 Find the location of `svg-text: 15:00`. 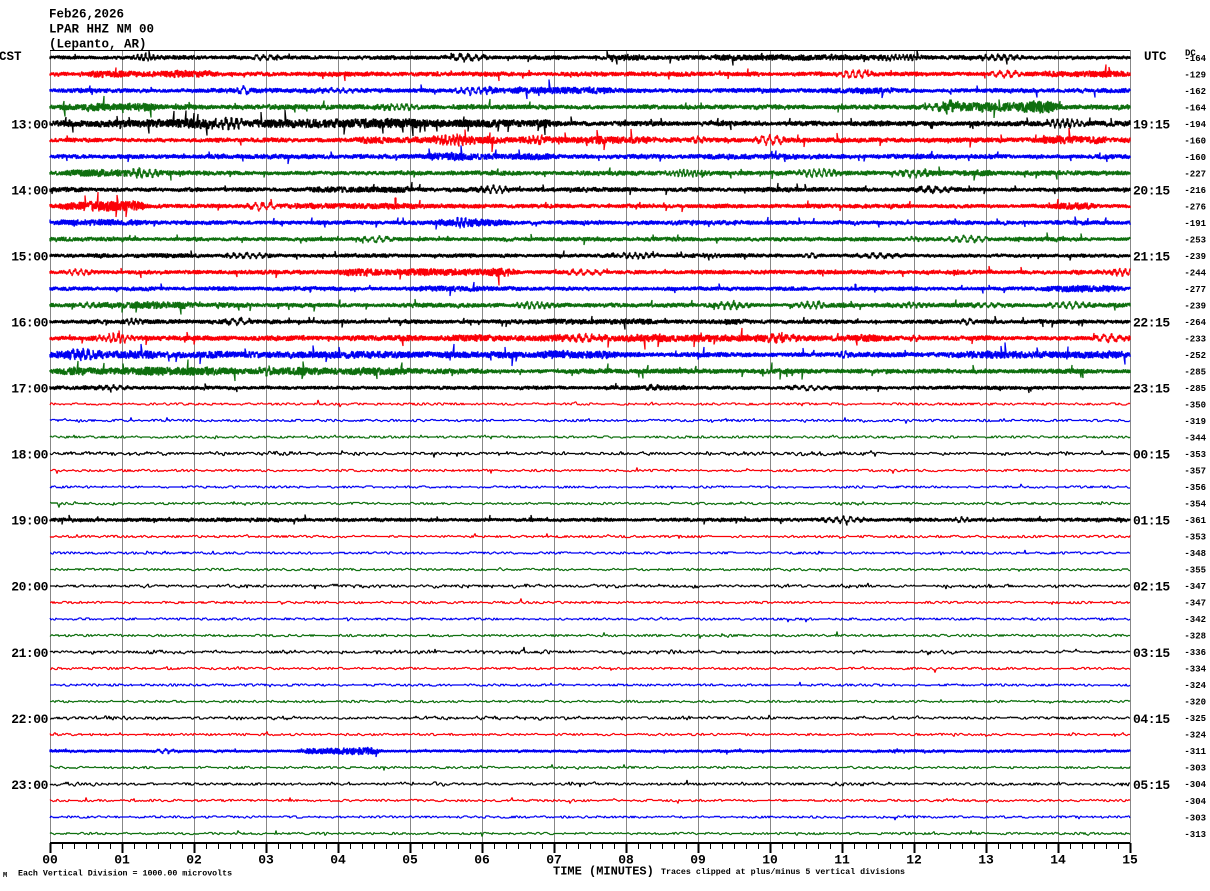

svg-text: 15:00 is located at coordinates (29, 257).